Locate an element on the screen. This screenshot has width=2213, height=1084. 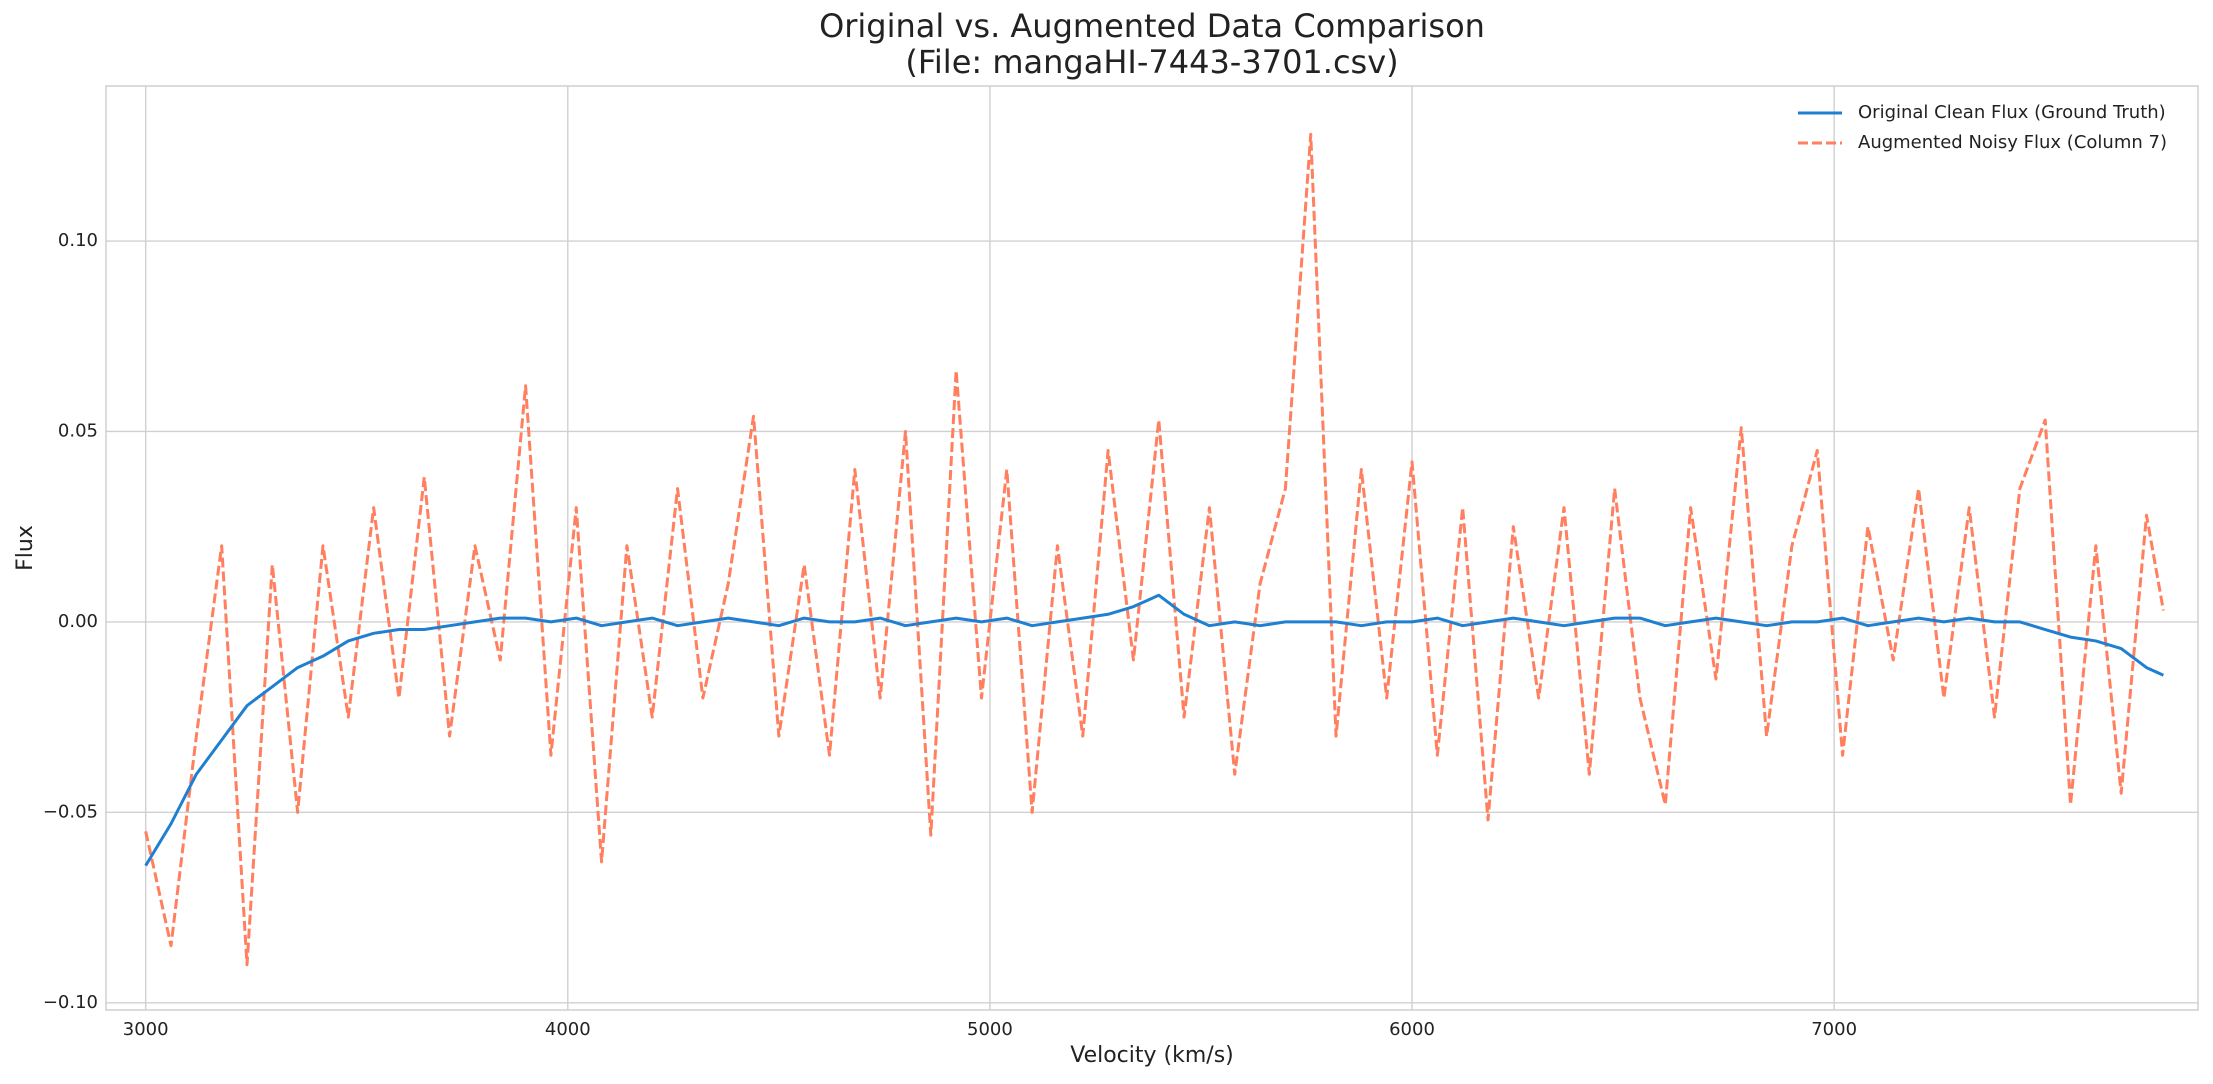
x-tick-label: 4000 is located at coordinates (568, 1029).